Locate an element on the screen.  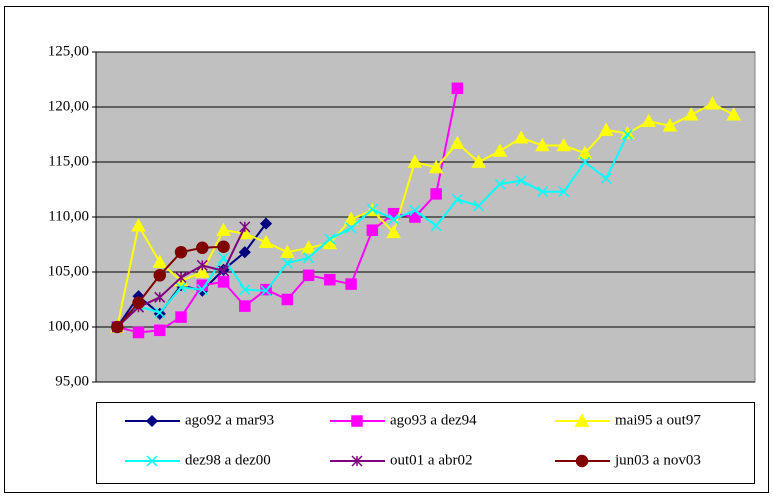
legend-label: ago93 a dez94 is located at coordinates (433, 420).